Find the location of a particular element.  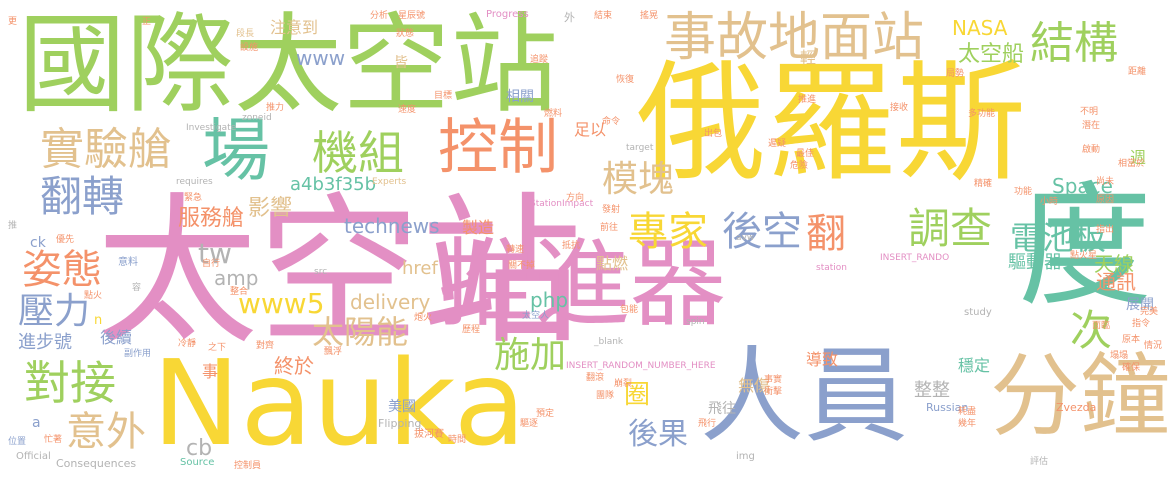

cloud-word: 整合 is located at coordinates (239, 292).